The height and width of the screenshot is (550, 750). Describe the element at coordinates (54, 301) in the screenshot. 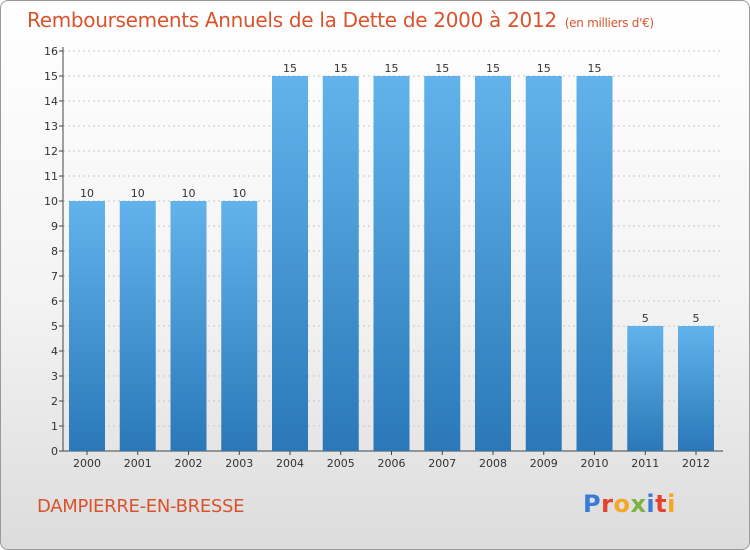

I see `y-tick-label: 6` at that location.